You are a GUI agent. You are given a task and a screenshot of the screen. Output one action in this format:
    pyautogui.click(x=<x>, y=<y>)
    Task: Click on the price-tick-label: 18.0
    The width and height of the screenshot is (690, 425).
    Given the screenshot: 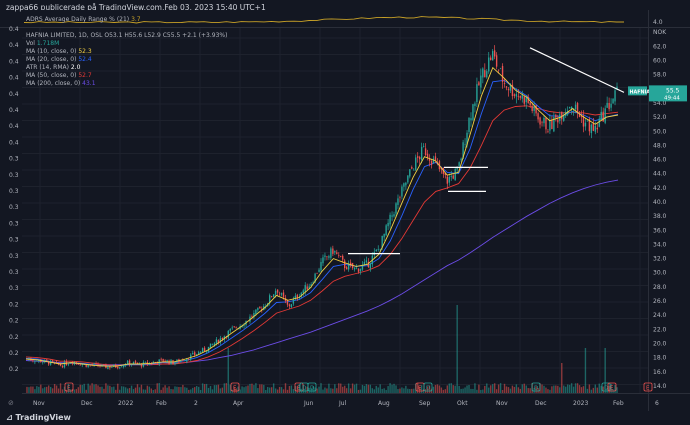 What is the action you would take?
    pyautogui.click(x=660, y=358)
    